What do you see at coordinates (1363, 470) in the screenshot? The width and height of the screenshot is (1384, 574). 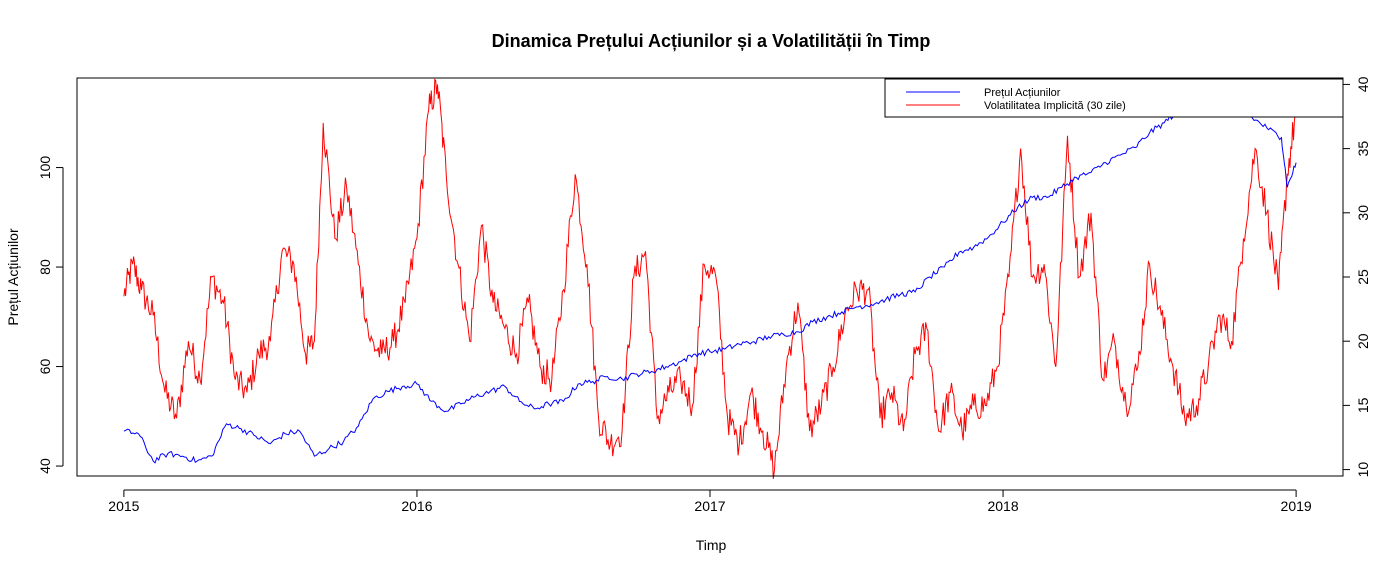 I see `y2-tick-label: 10` at bounding box center [1363, 470].